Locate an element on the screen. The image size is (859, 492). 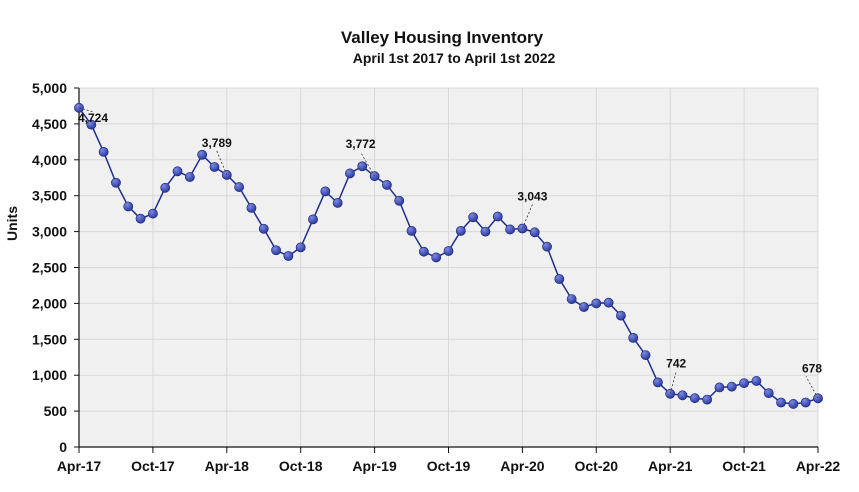
y-tick-label: 500 is located at coordinates (56, 411).